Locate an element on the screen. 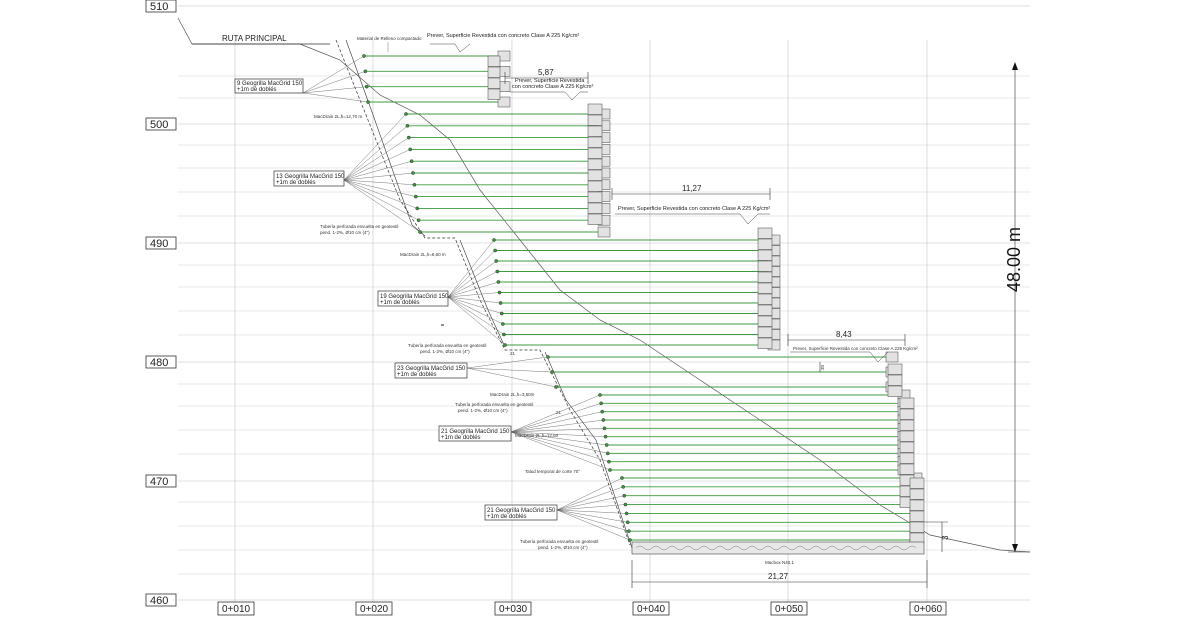 The height and width of the screenshot is (617, 1200). dim-small-3: 30 is located at coordinates (822, 367).